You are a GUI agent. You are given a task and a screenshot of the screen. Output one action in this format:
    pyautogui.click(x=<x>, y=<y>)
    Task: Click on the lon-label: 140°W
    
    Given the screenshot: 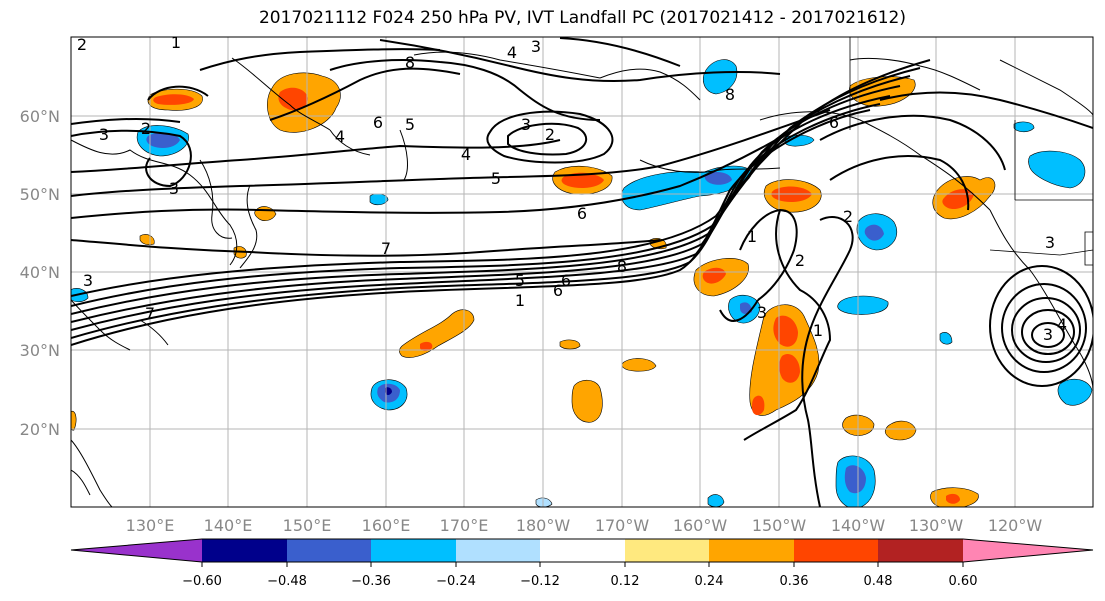 What is the action you would take?
    pyautogui.click(x=858, y=525)
    